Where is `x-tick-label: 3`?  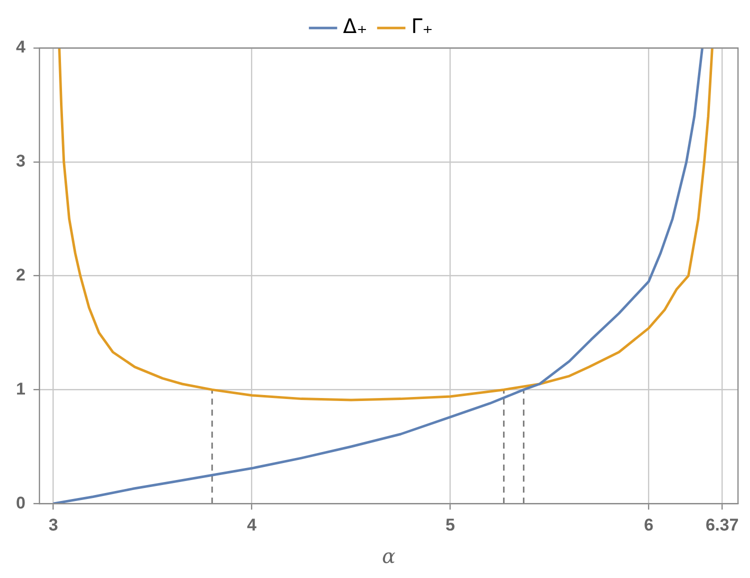
x-tick-label: 3 is located at coordinates (53, 524).